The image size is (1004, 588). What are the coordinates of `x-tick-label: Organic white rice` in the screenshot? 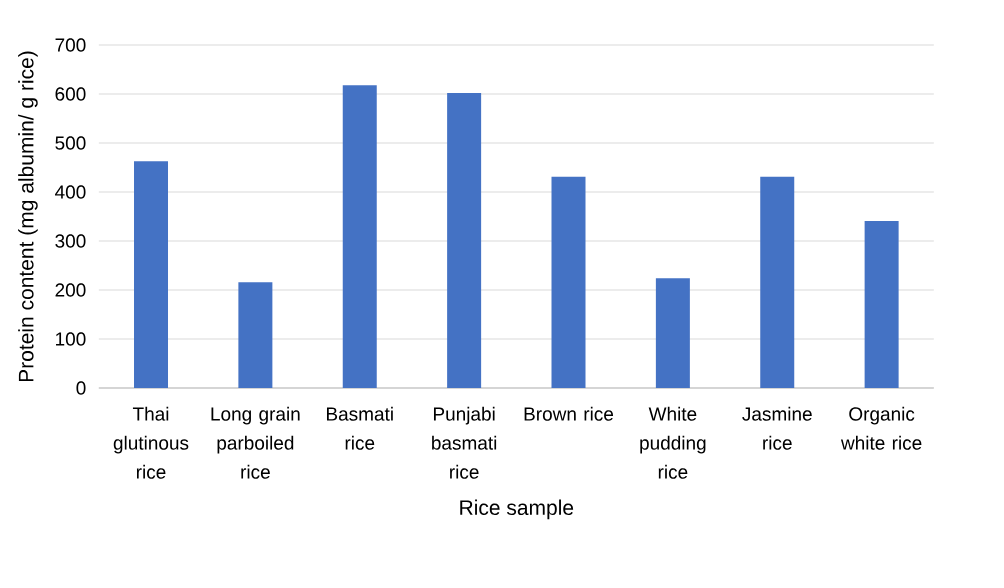 It's located at (881, 428).